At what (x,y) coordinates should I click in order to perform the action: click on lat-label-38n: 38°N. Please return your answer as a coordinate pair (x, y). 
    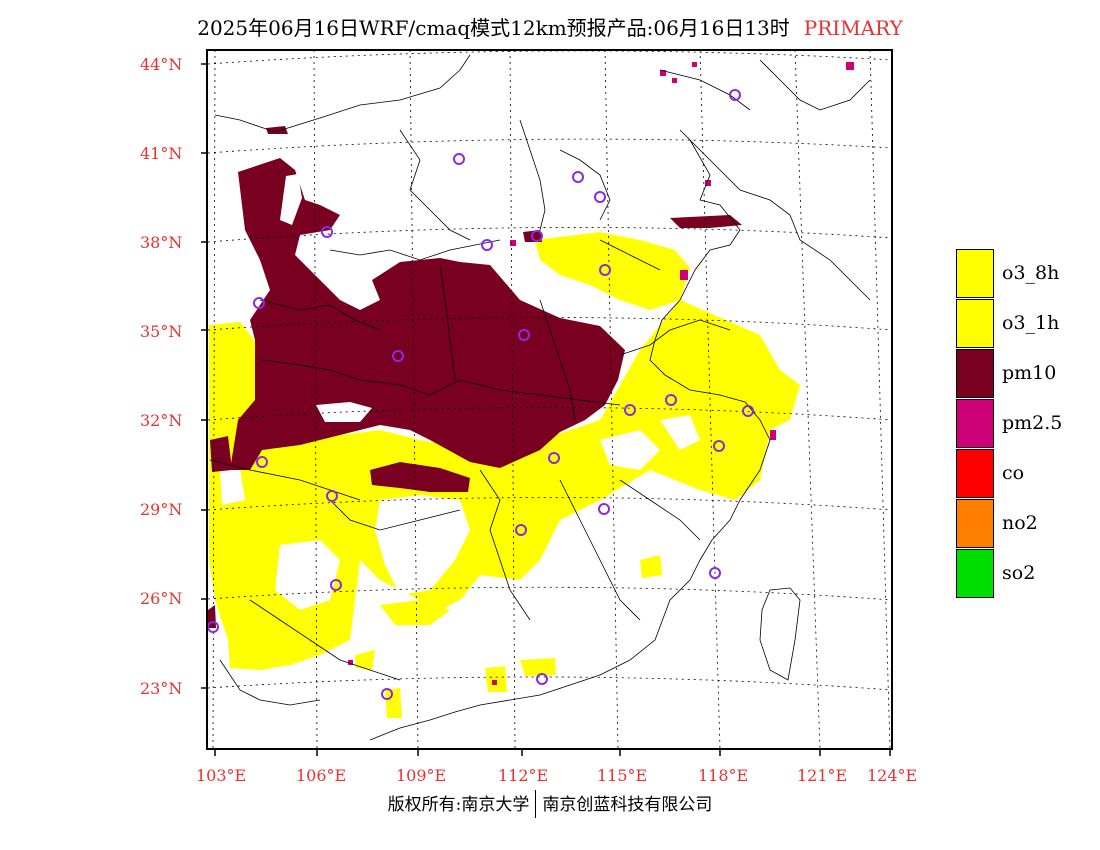
    Looking at the image, I should click on (161, 242).